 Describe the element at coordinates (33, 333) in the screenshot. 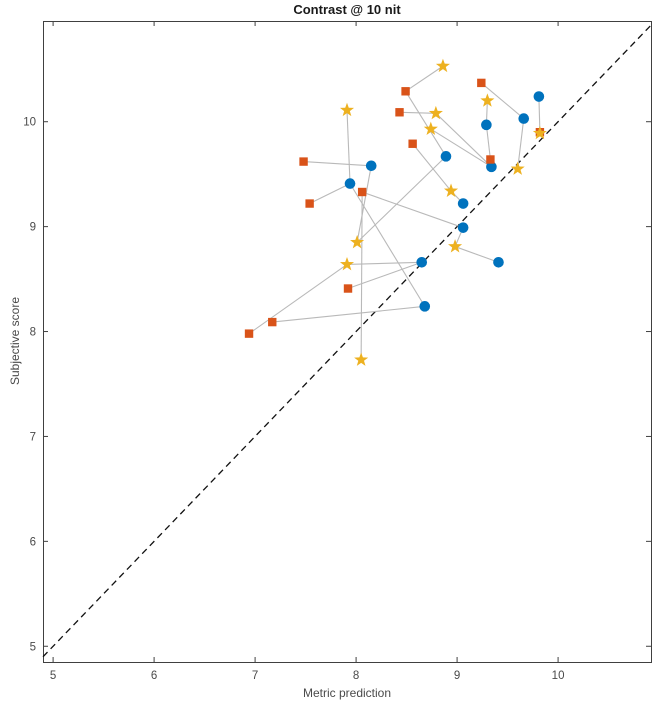

I see `y-tick-label: 8` at that location.